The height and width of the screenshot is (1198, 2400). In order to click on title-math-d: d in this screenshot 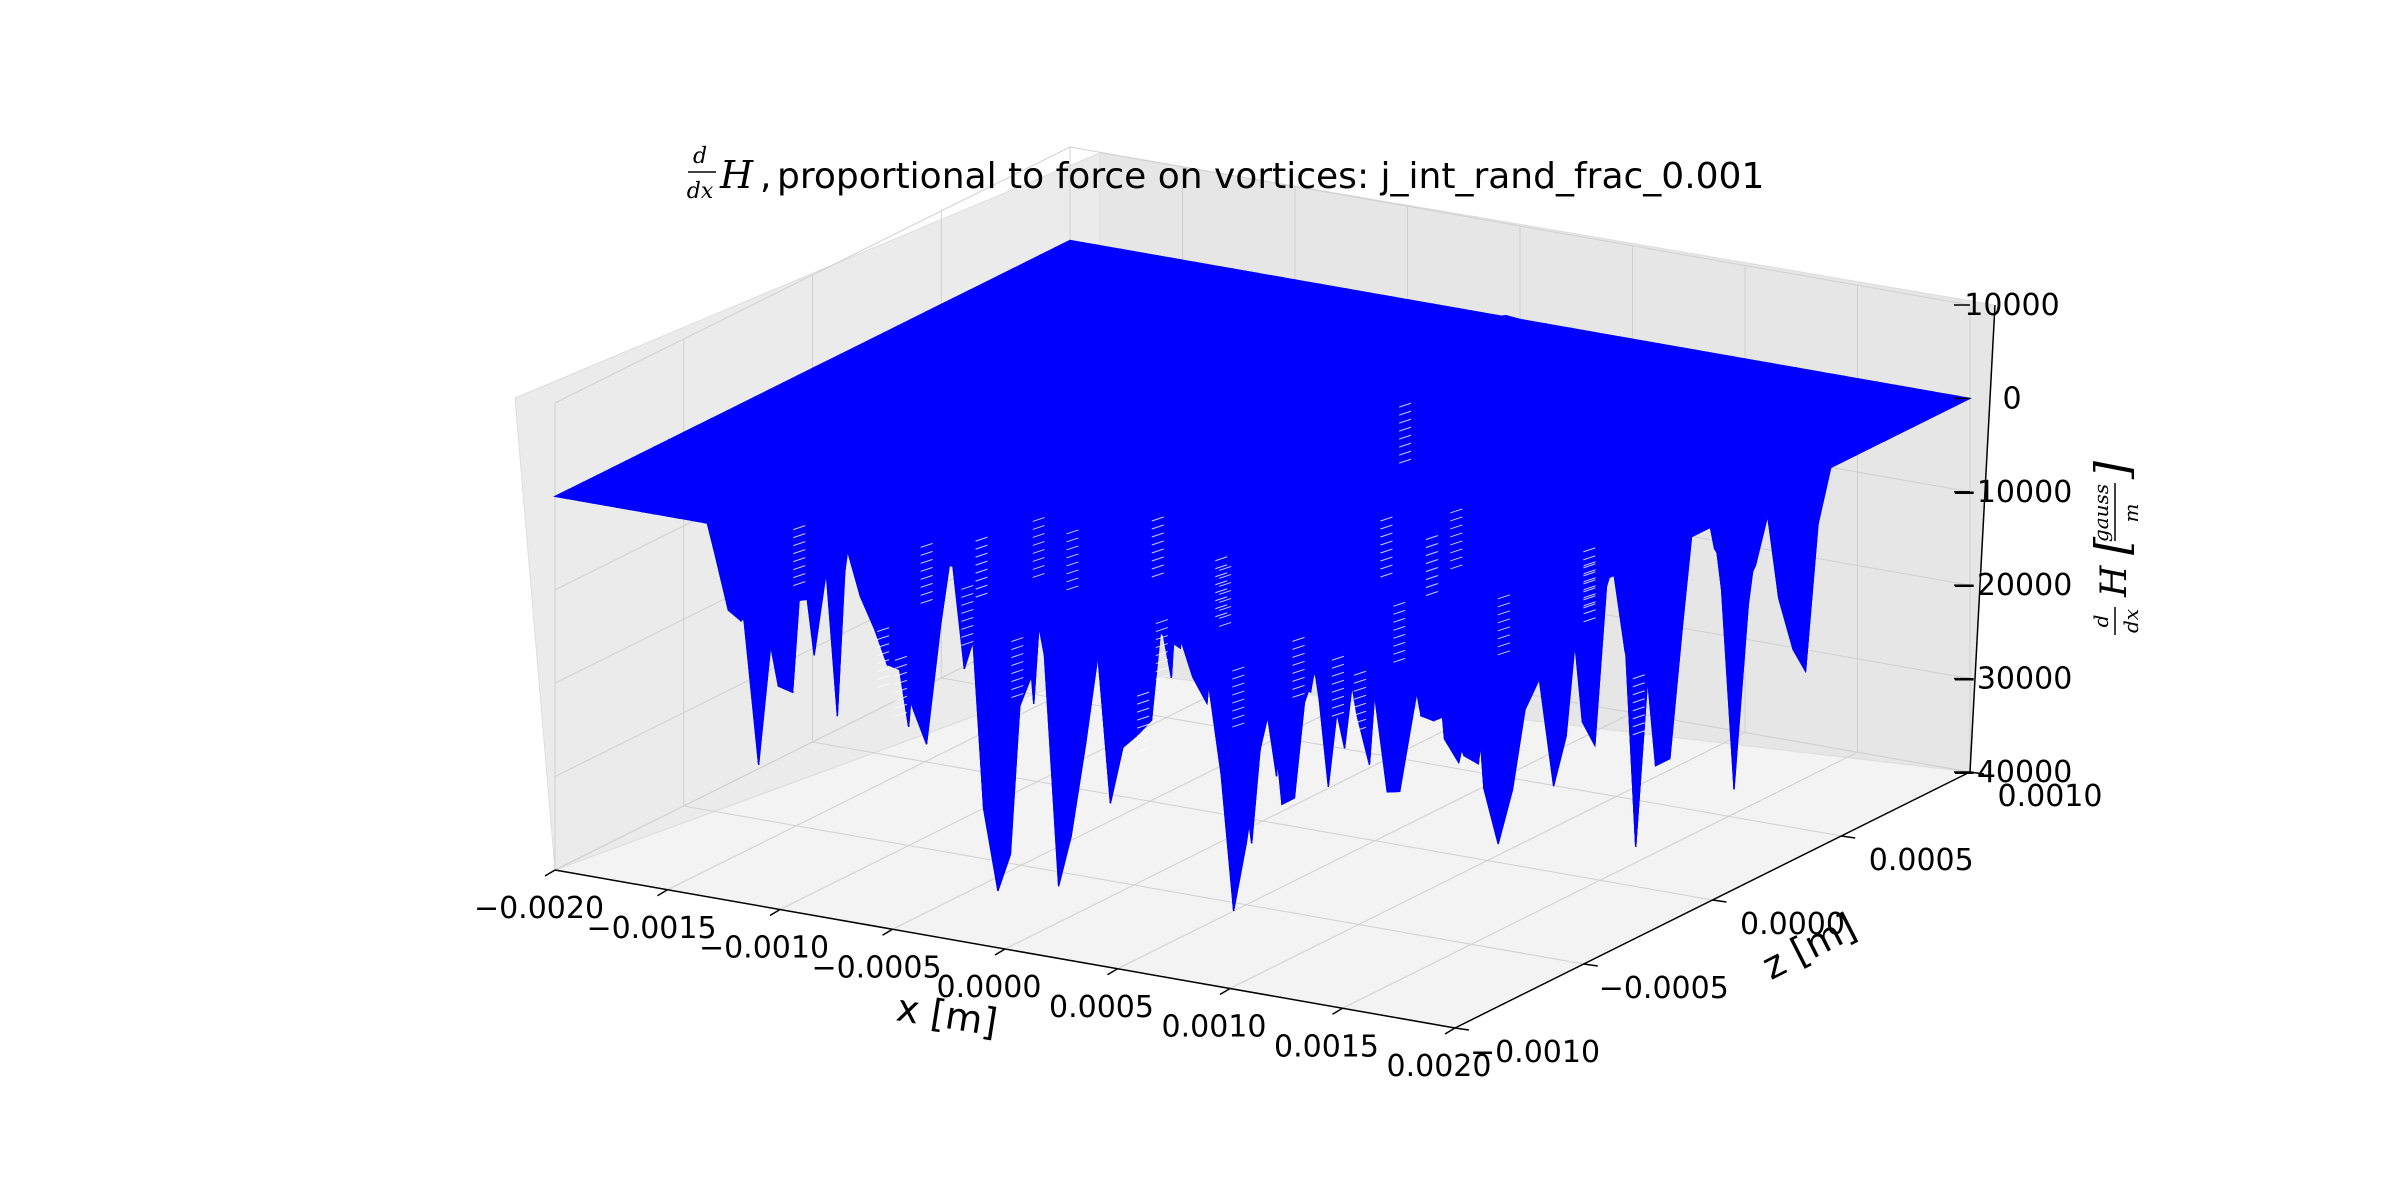, I will do `click(700, 156)`.